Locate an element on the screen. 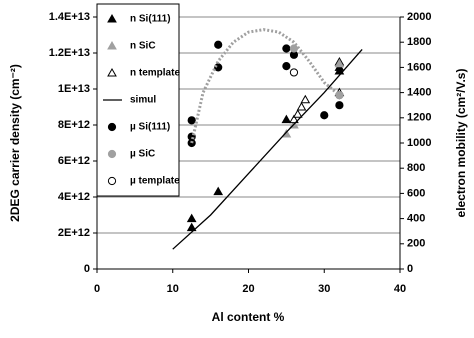 This screenshot has width=474, height=338. y2-tick-label: 400 is located at coordinates (416, 219).